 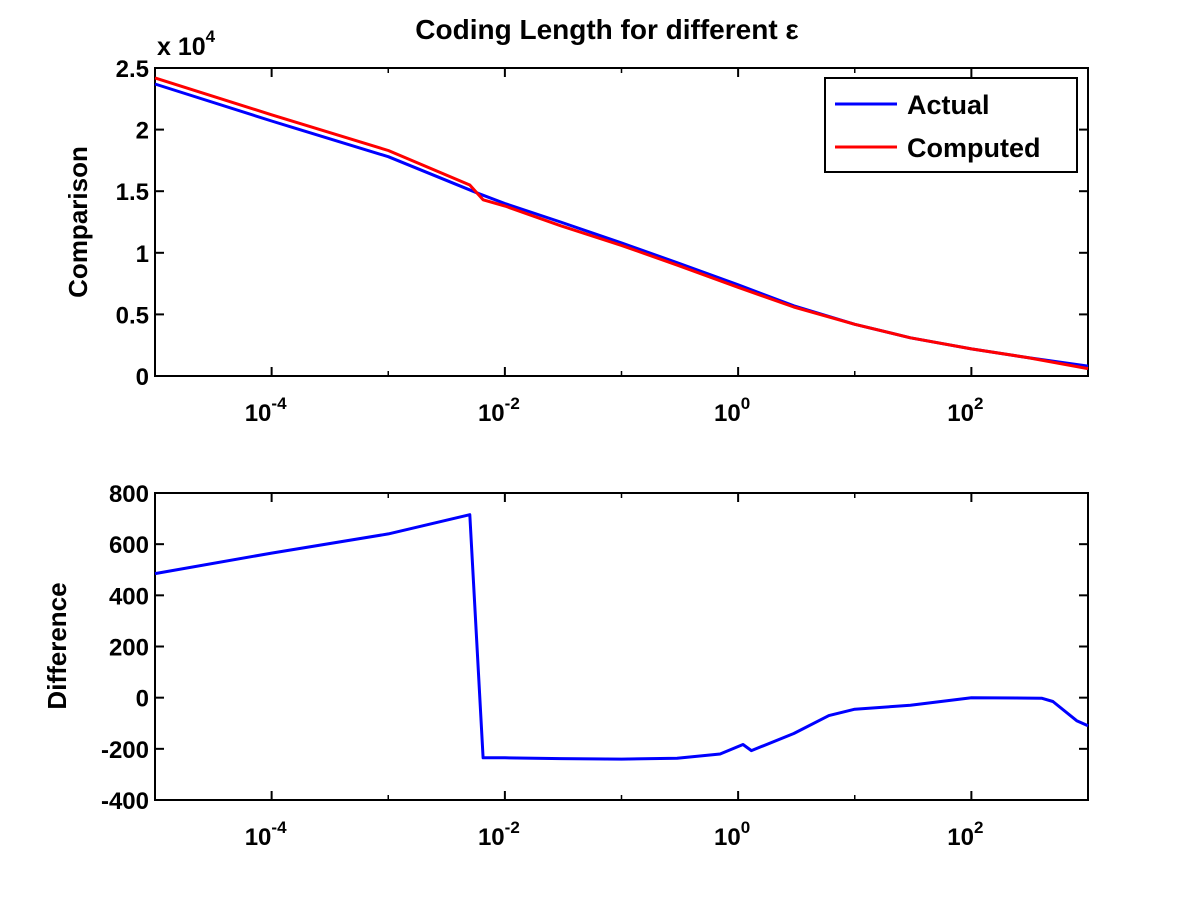 What do you see at coordinates (142, 254) in the screenshot?
I see `comparison-y-tick-label: 1` at bounding box center [142, 254].